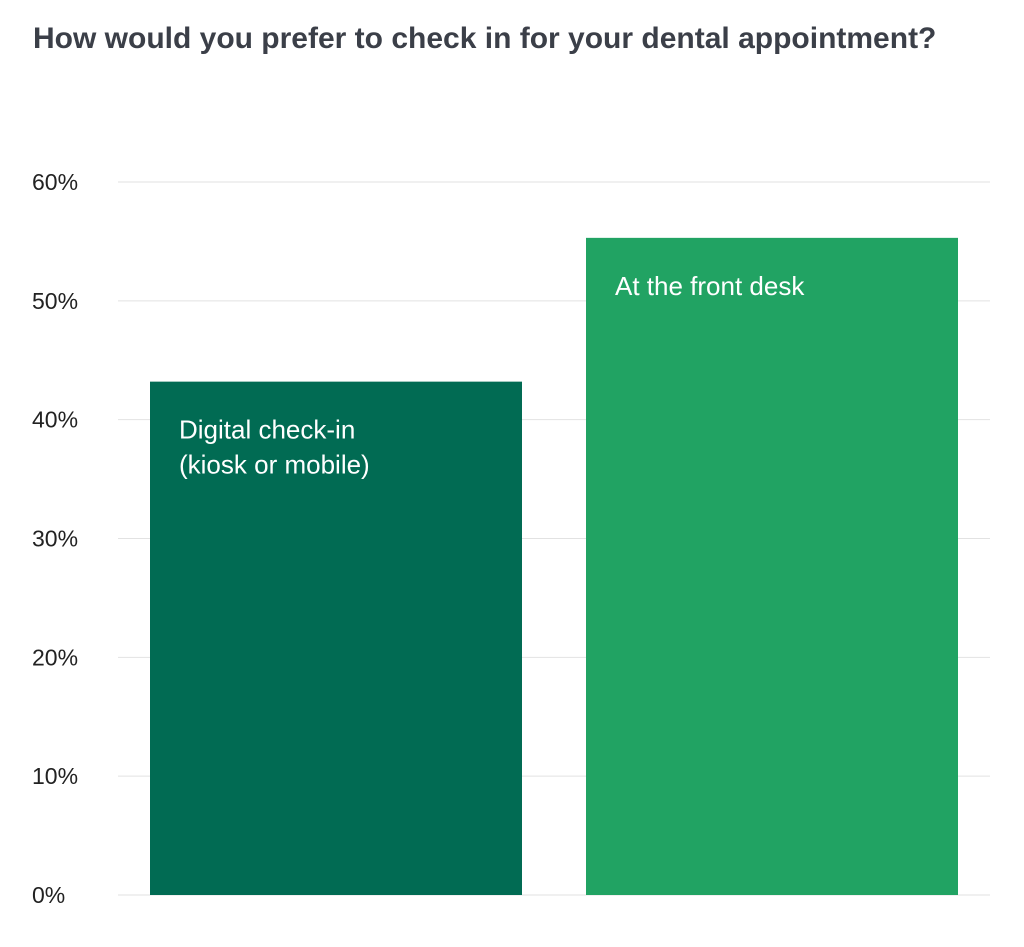 The width and height of the screenshot is (1024, 947). I want to click on bar-label-line: At the front desk, so click(710, 286).